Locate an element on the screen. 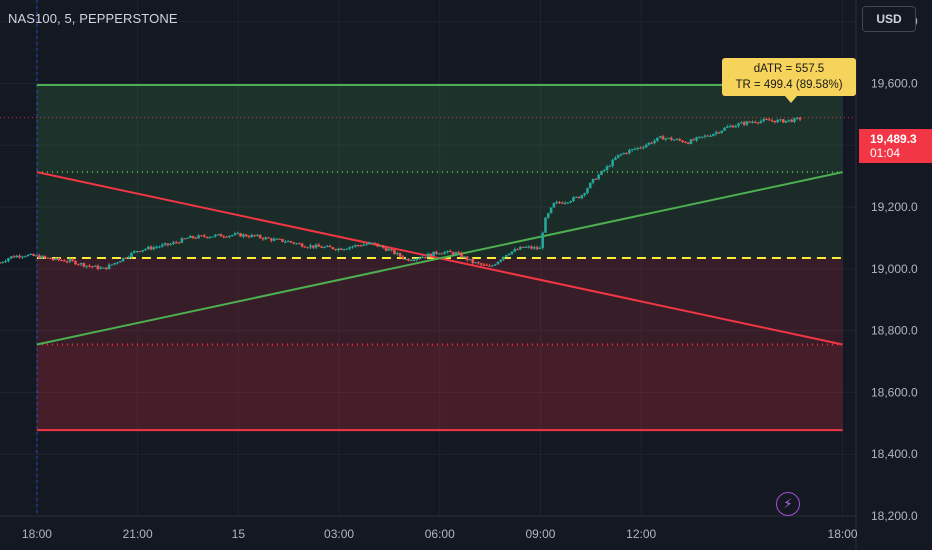  price-tick-label: 19,600.0 is located at coordinates (894, 83).